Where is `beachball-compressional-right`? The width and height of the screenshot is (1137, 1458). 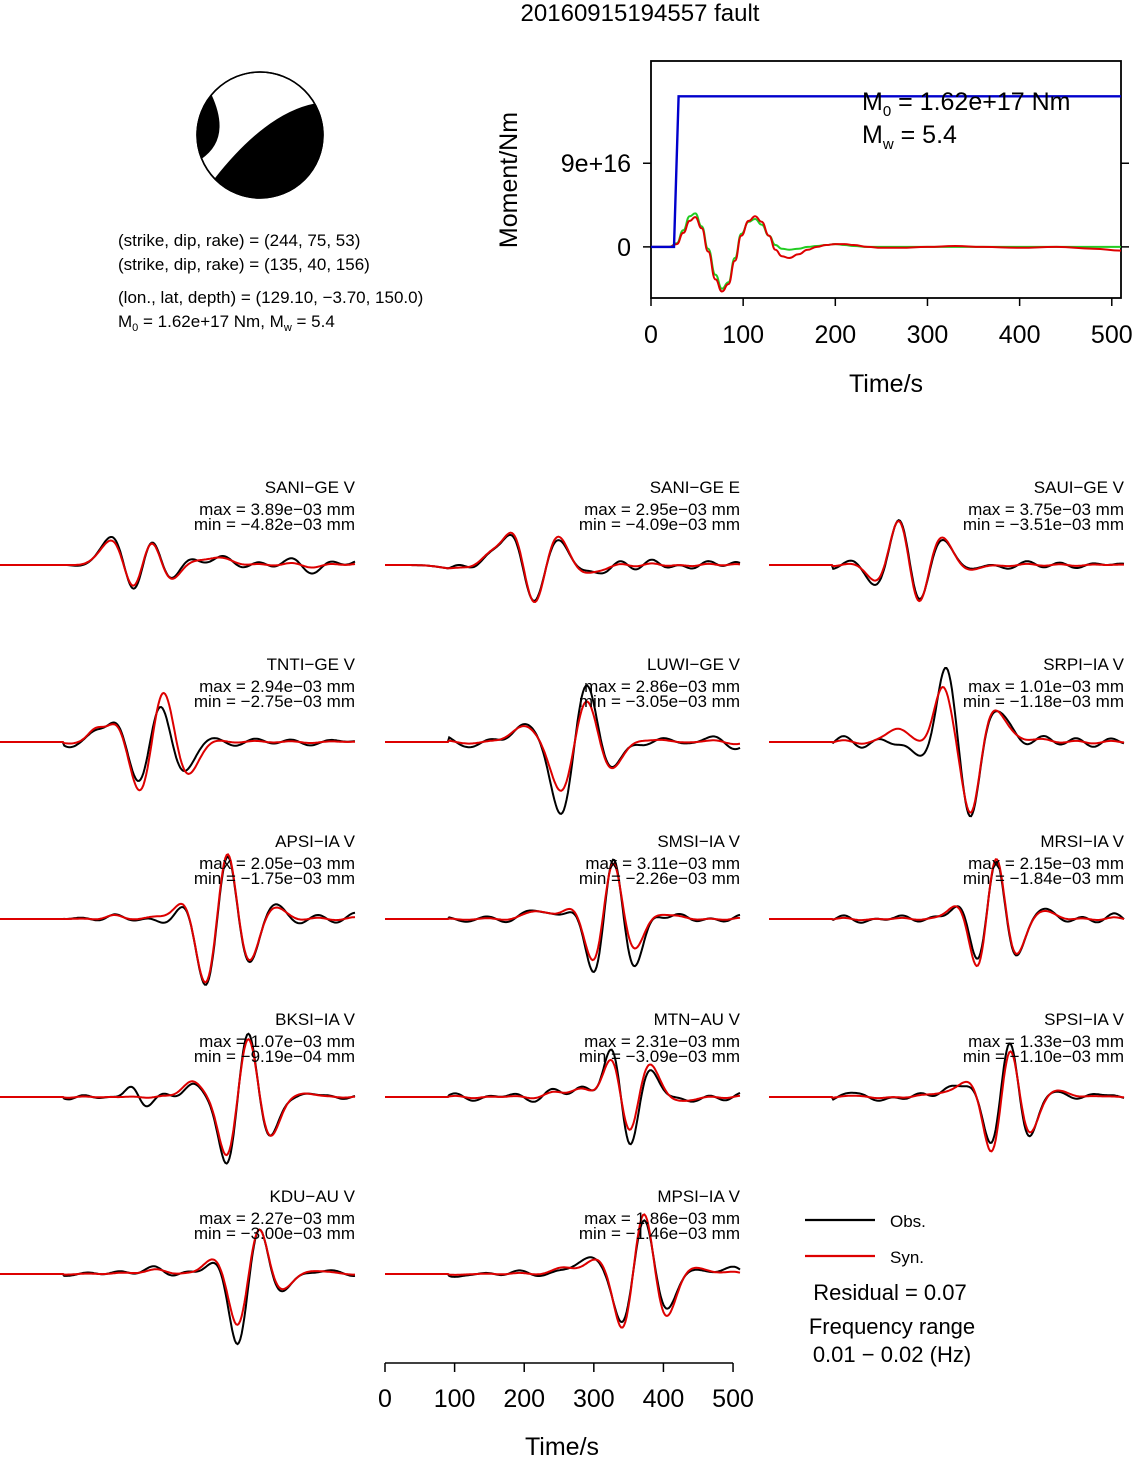
beachball-compressional-right is located at coordinates (269, 151).